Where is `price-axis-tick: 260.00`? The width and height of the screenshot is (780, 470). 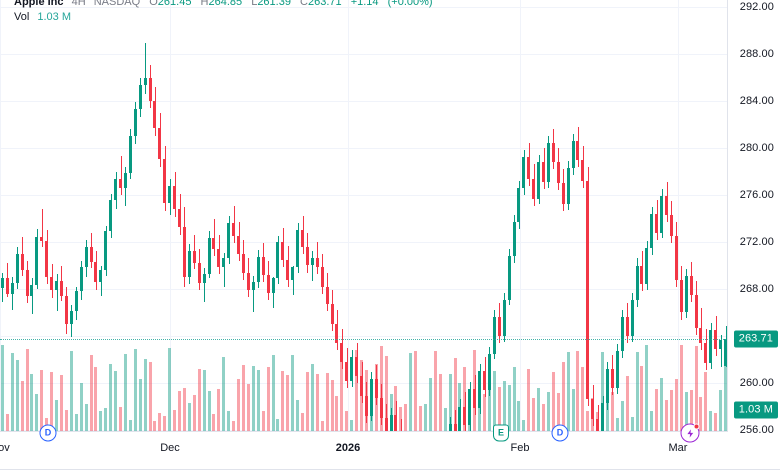
price-axis-tick: 260.00 is located at coordinates (756, 383).